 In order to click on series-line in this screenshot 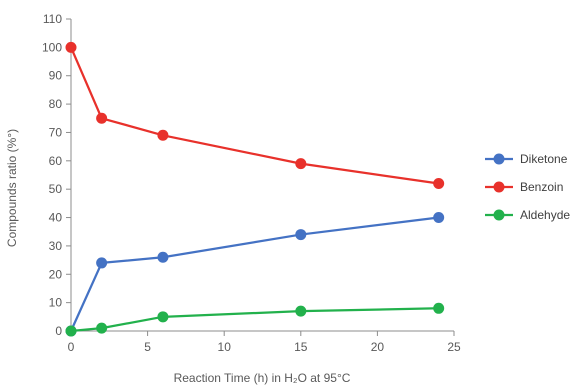, I will do `click(255, 319)`.